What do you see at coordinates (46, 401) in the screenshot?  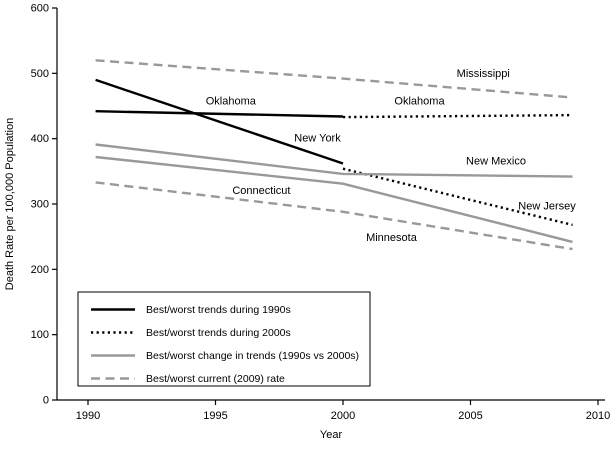 I see `y-tick-label: 0` at bounding box center [46, 401].